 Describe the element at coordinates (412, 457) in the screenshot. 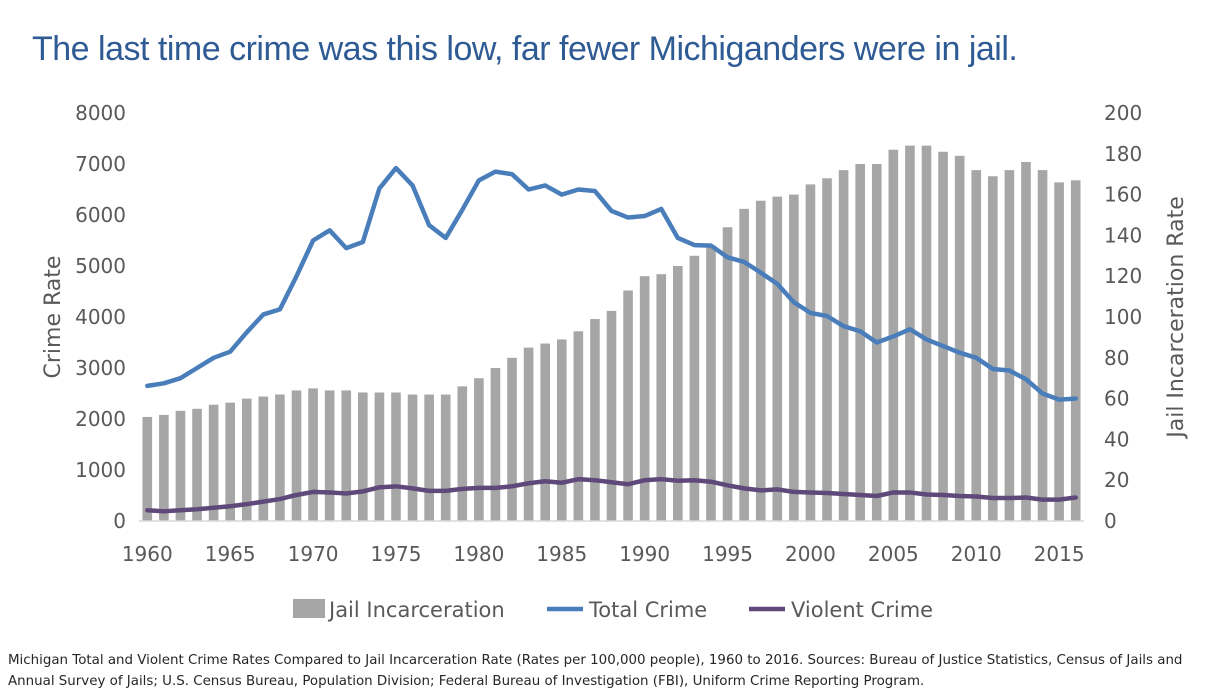

I see `jail-bar-1976` at that location.